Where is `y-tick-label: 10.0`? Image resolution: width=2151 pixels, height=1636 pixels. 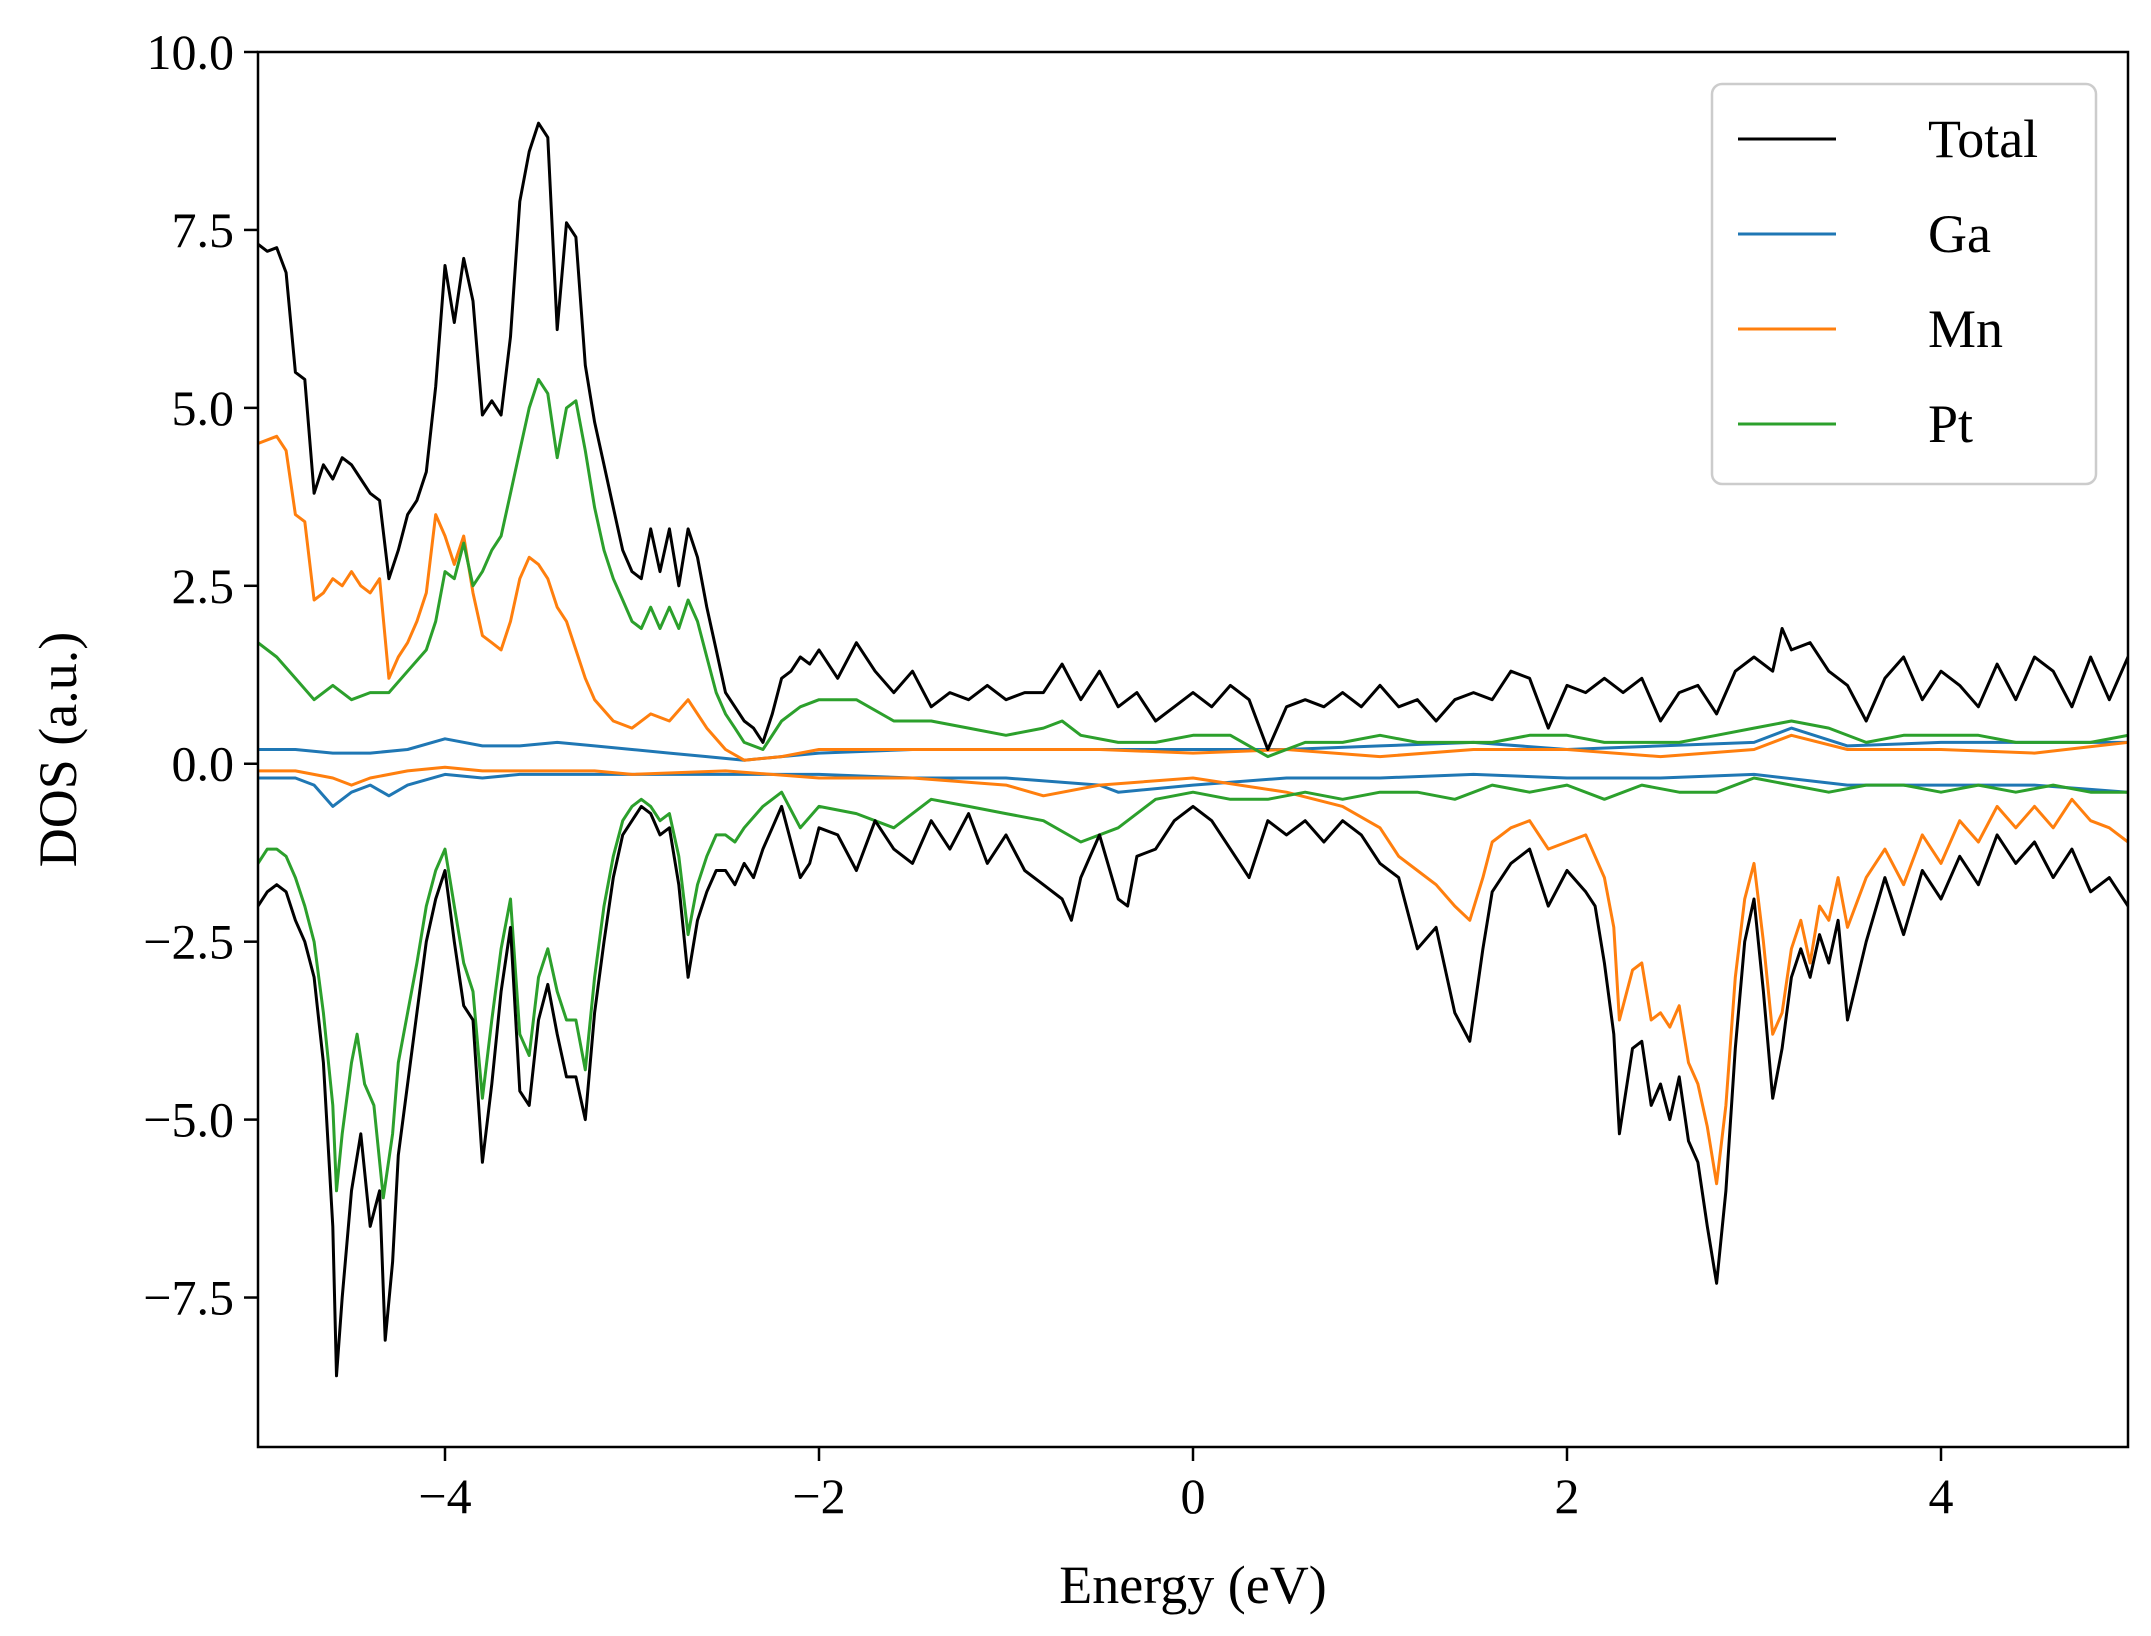
y-tick-label: 10.0 is located at coordinates (191, 52).